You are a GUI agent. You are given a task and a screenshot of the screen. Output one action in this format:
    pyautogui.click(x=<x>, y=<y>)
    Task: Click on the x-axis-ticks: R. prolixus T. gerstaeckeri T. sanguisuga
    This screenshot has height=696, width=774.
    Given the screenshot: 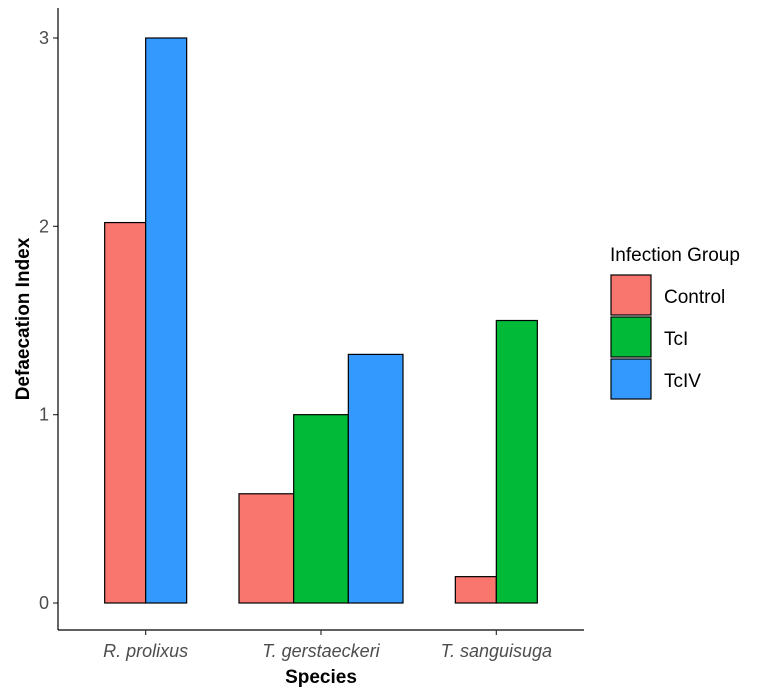 What is the action you would take?
    pyautogui.click(x=327, y=645)
    